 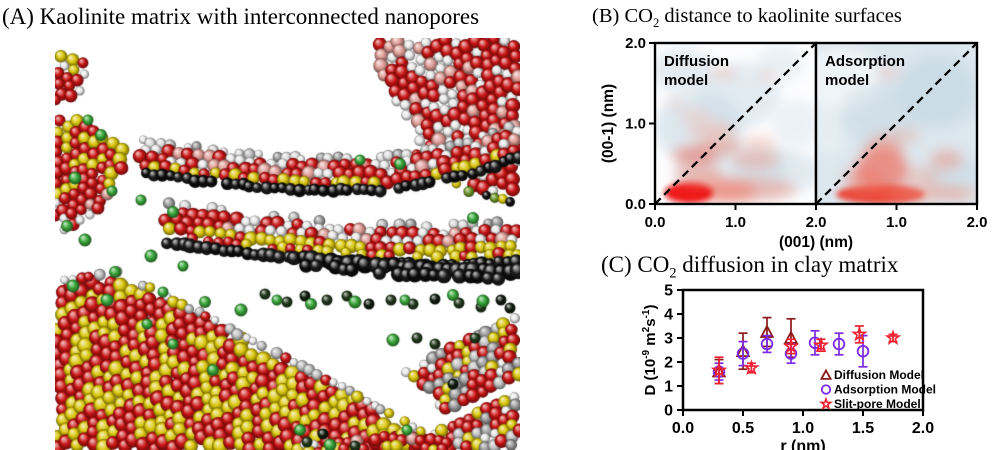 I want to click on series-slit-pore-model, so click(x=806, y=355).